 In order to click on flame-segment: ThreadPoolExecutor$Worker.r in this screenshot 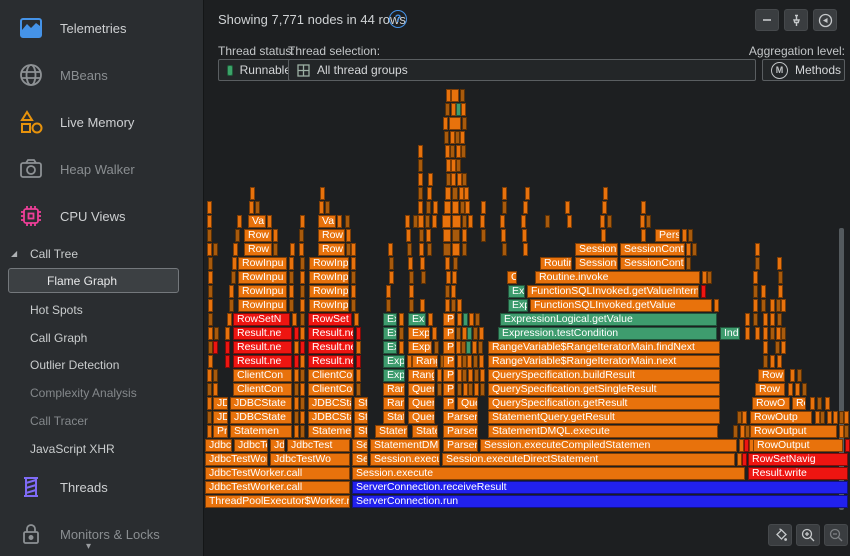, I will do `click(277, 501)`.